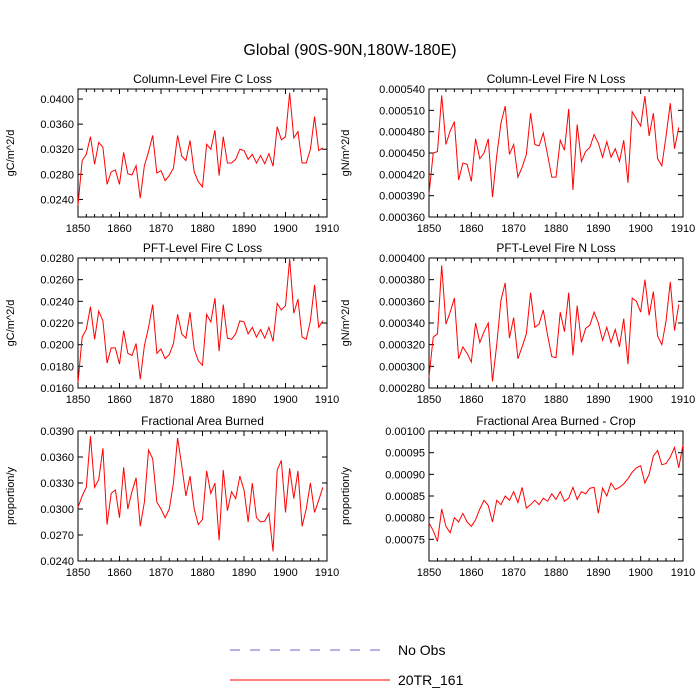 The image size is (700, 700). Describe the element at coordinates (402, 175) in the screenshot. I see `y-tick-label: 0.000420` at that location.